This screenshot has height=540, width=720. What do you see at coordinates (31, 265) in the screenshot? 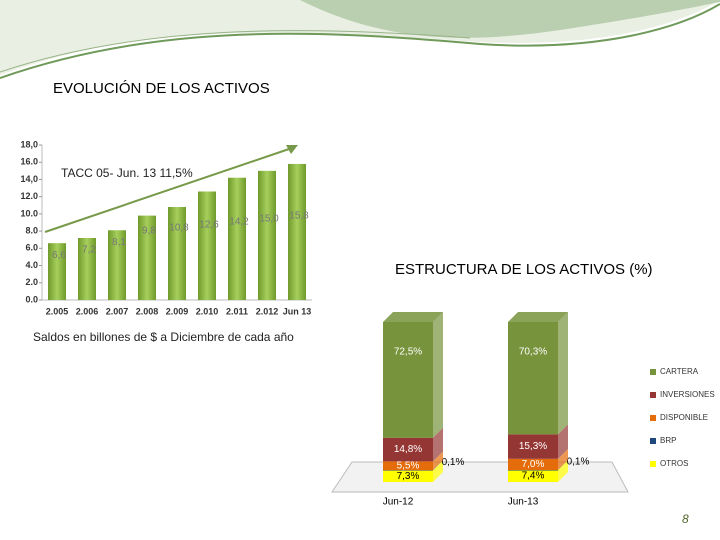
I see `y-tick-label: 4.0` at bounding box center [31, 265].